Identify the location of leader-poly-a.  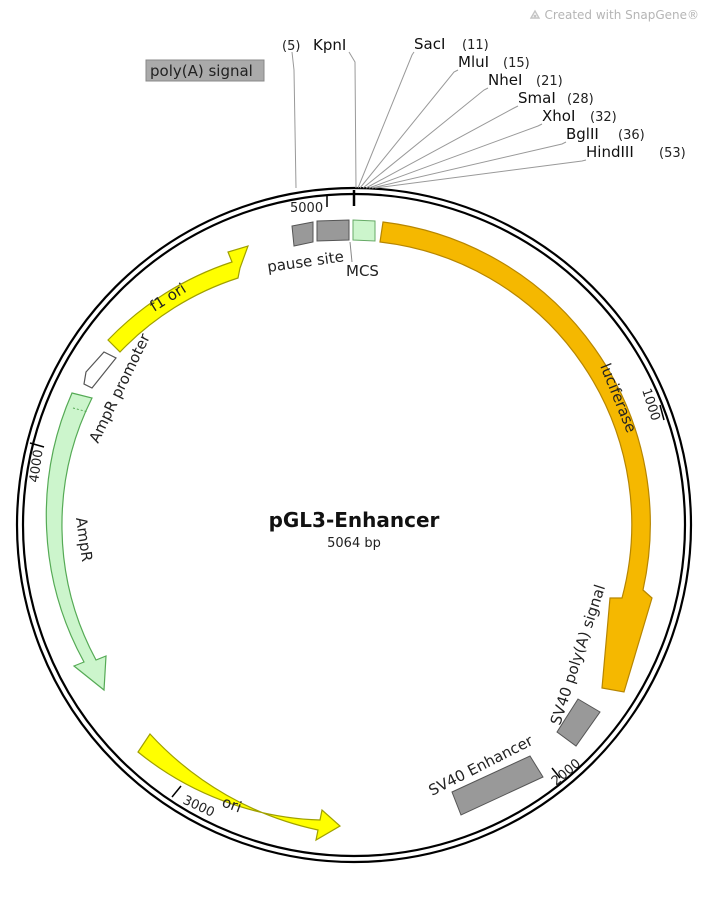
(294, 120).